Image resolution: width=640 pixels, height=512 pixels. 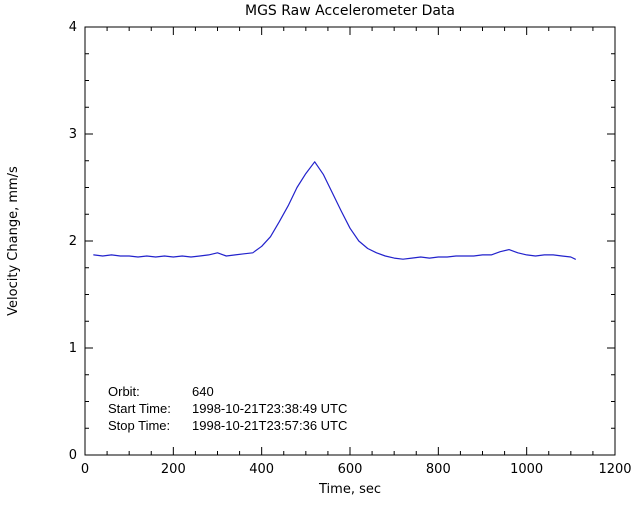 I want to click on annotation-stop-time-value: 1998-10-21T23:57:36 UTC, so click(x=270, y=425).